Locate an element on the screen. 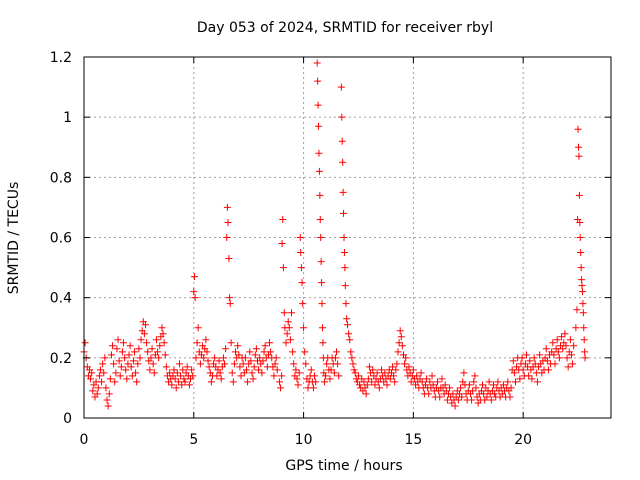 This screenshot has height=480, width=640. y-axis-label: SRMTID / TECUs is located at coordinates (14, 238).